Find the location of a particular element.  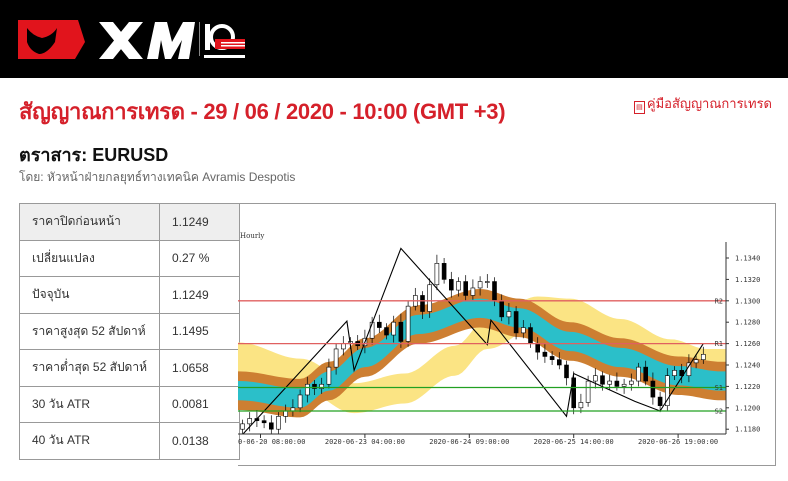

stat-value: 1.1495 is located at coordinates (199, 331).